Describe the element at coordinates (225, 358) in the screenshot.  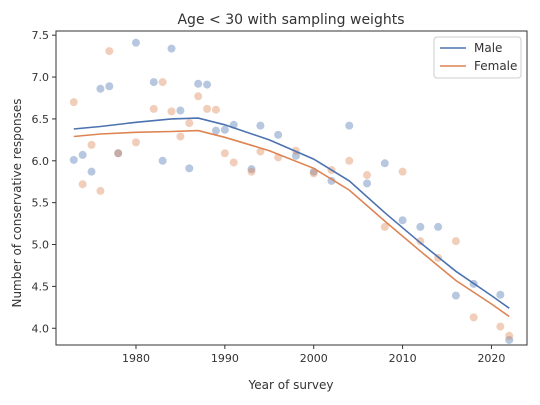
I see `x-tick-label: 1990` at that location.